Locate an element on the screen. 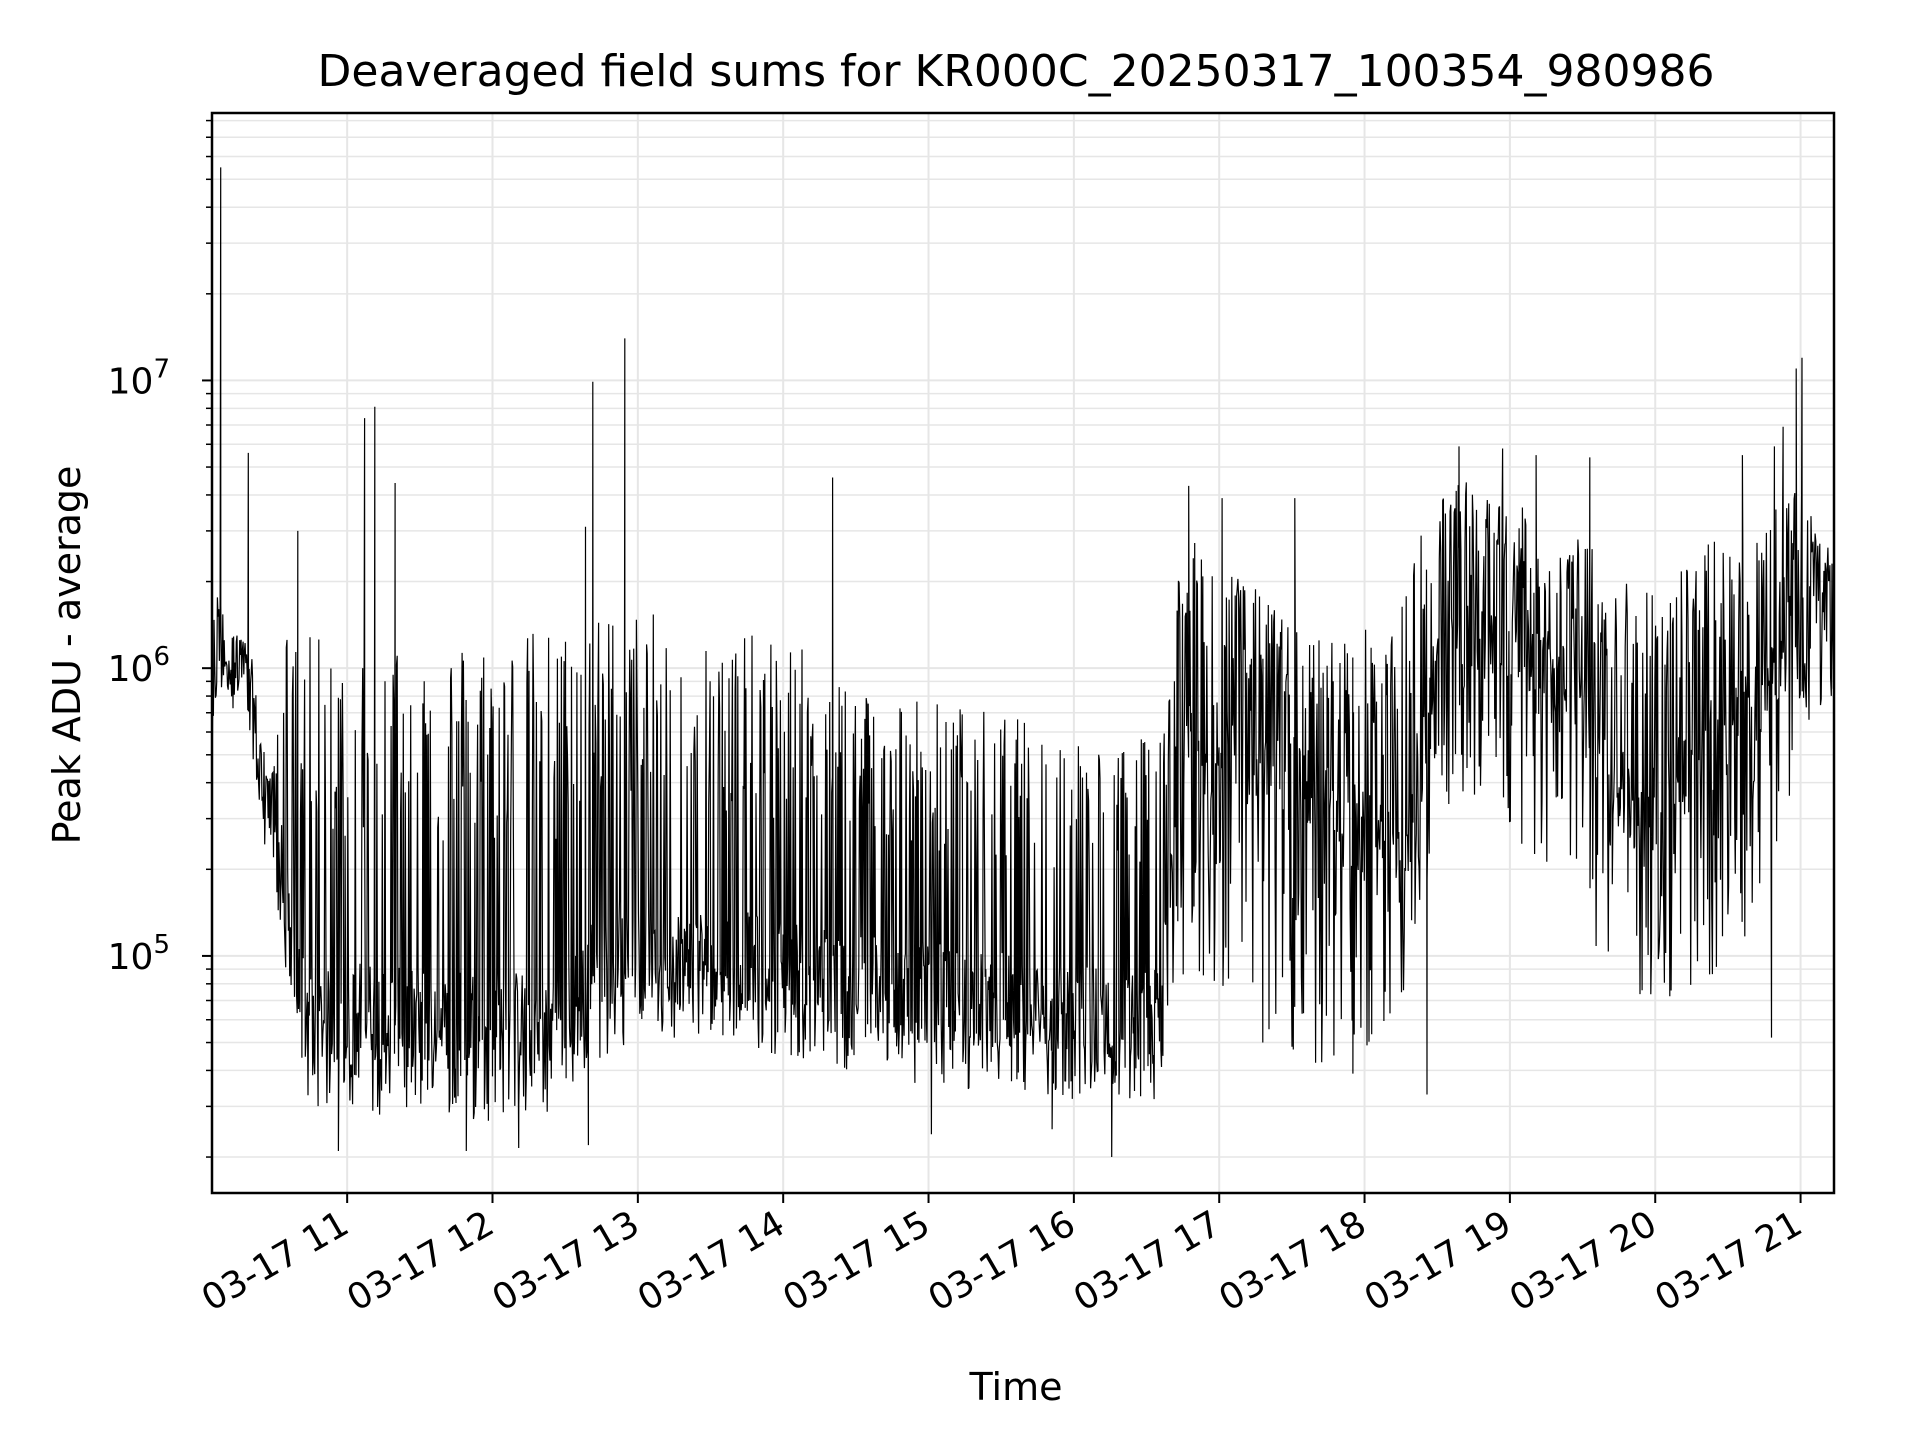 The width and height of the screenshot is (1920, 1444). y-tick-label: 10⁷ is located at coordinates (139, 378).